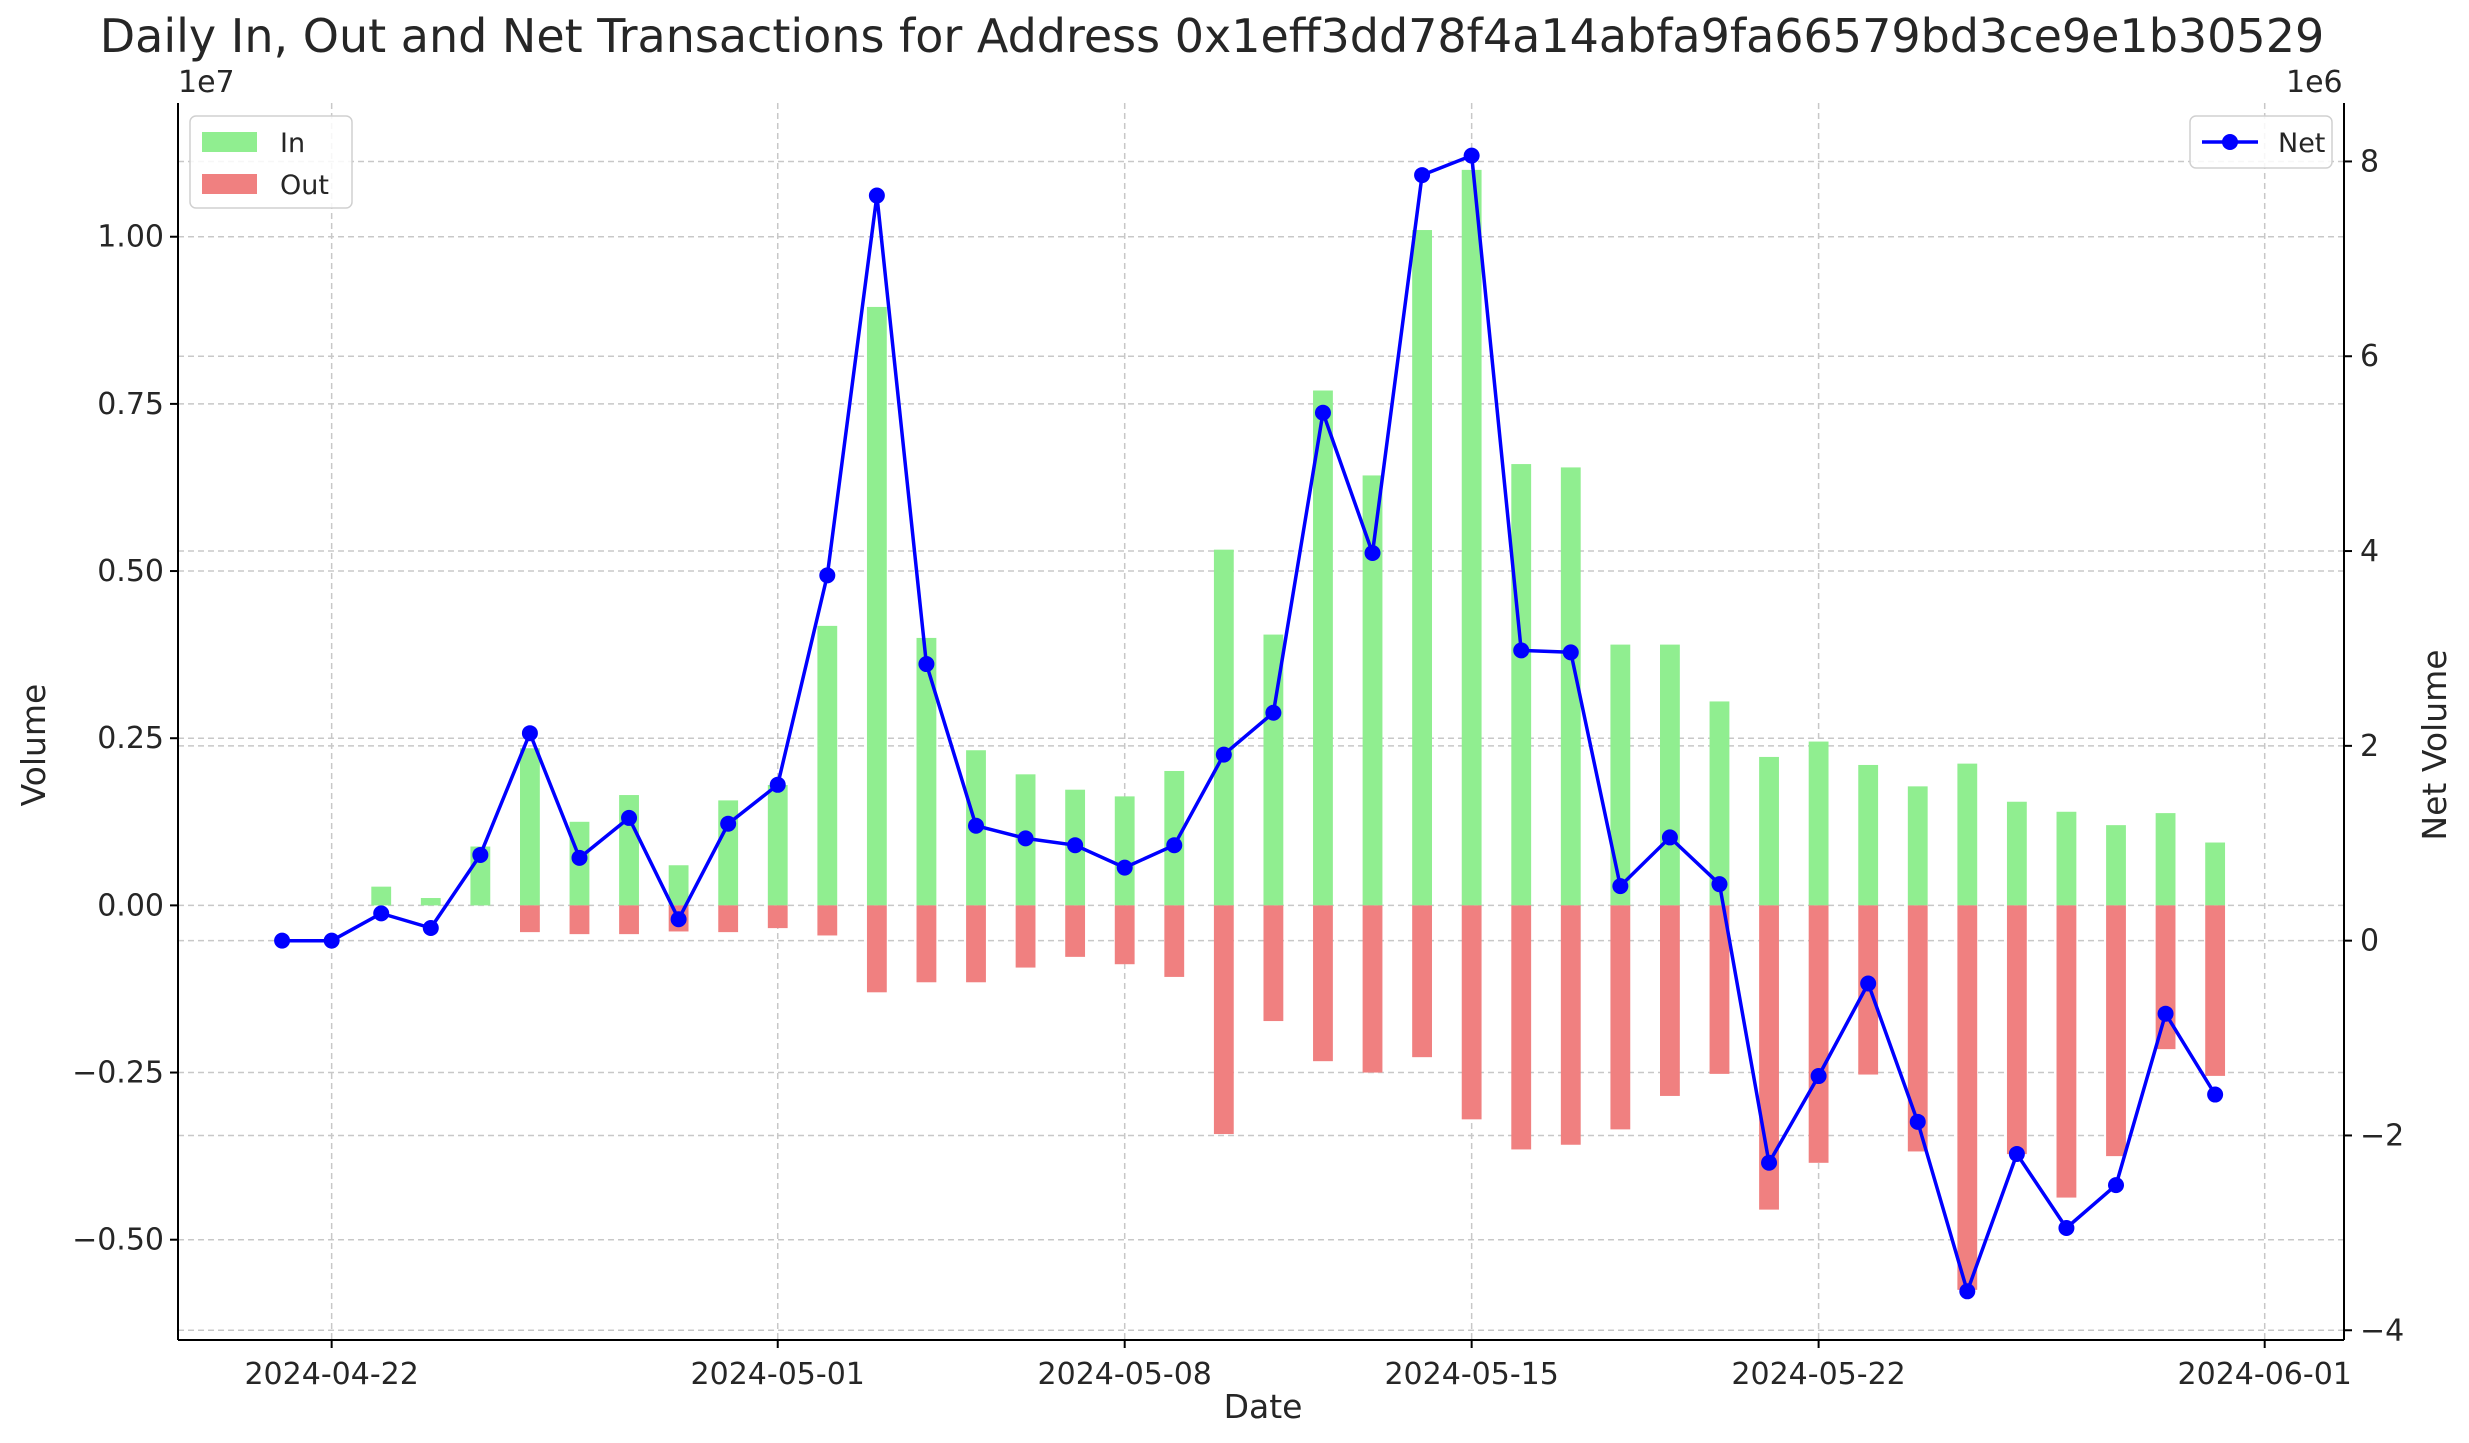  I want to click on legend-out-label: Out, so click(304, 185).